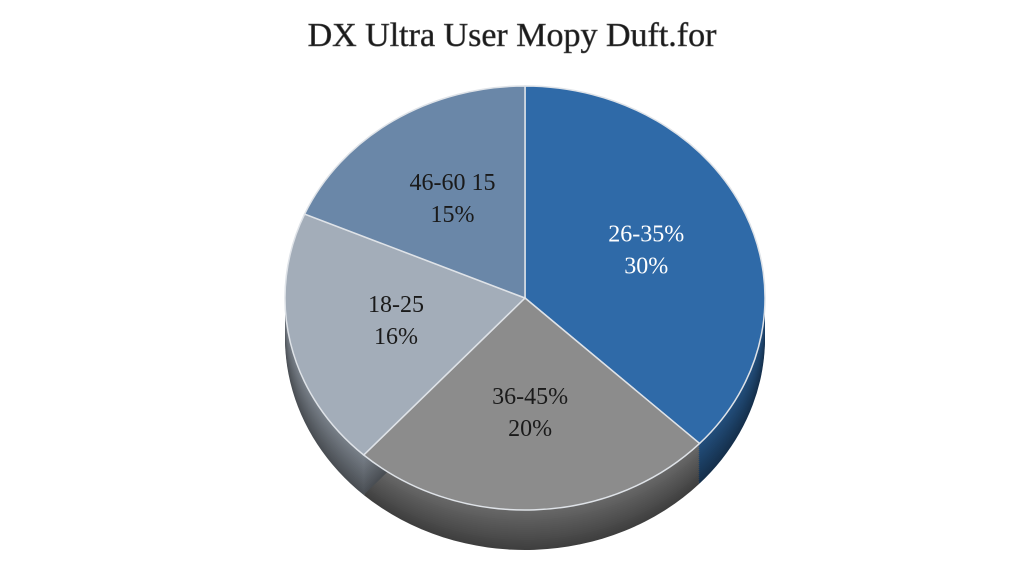 Image resolution: width=1024 pixels, height=576 pixels. I want to click on slice-category-label: 26-35%, so click(646, 234).